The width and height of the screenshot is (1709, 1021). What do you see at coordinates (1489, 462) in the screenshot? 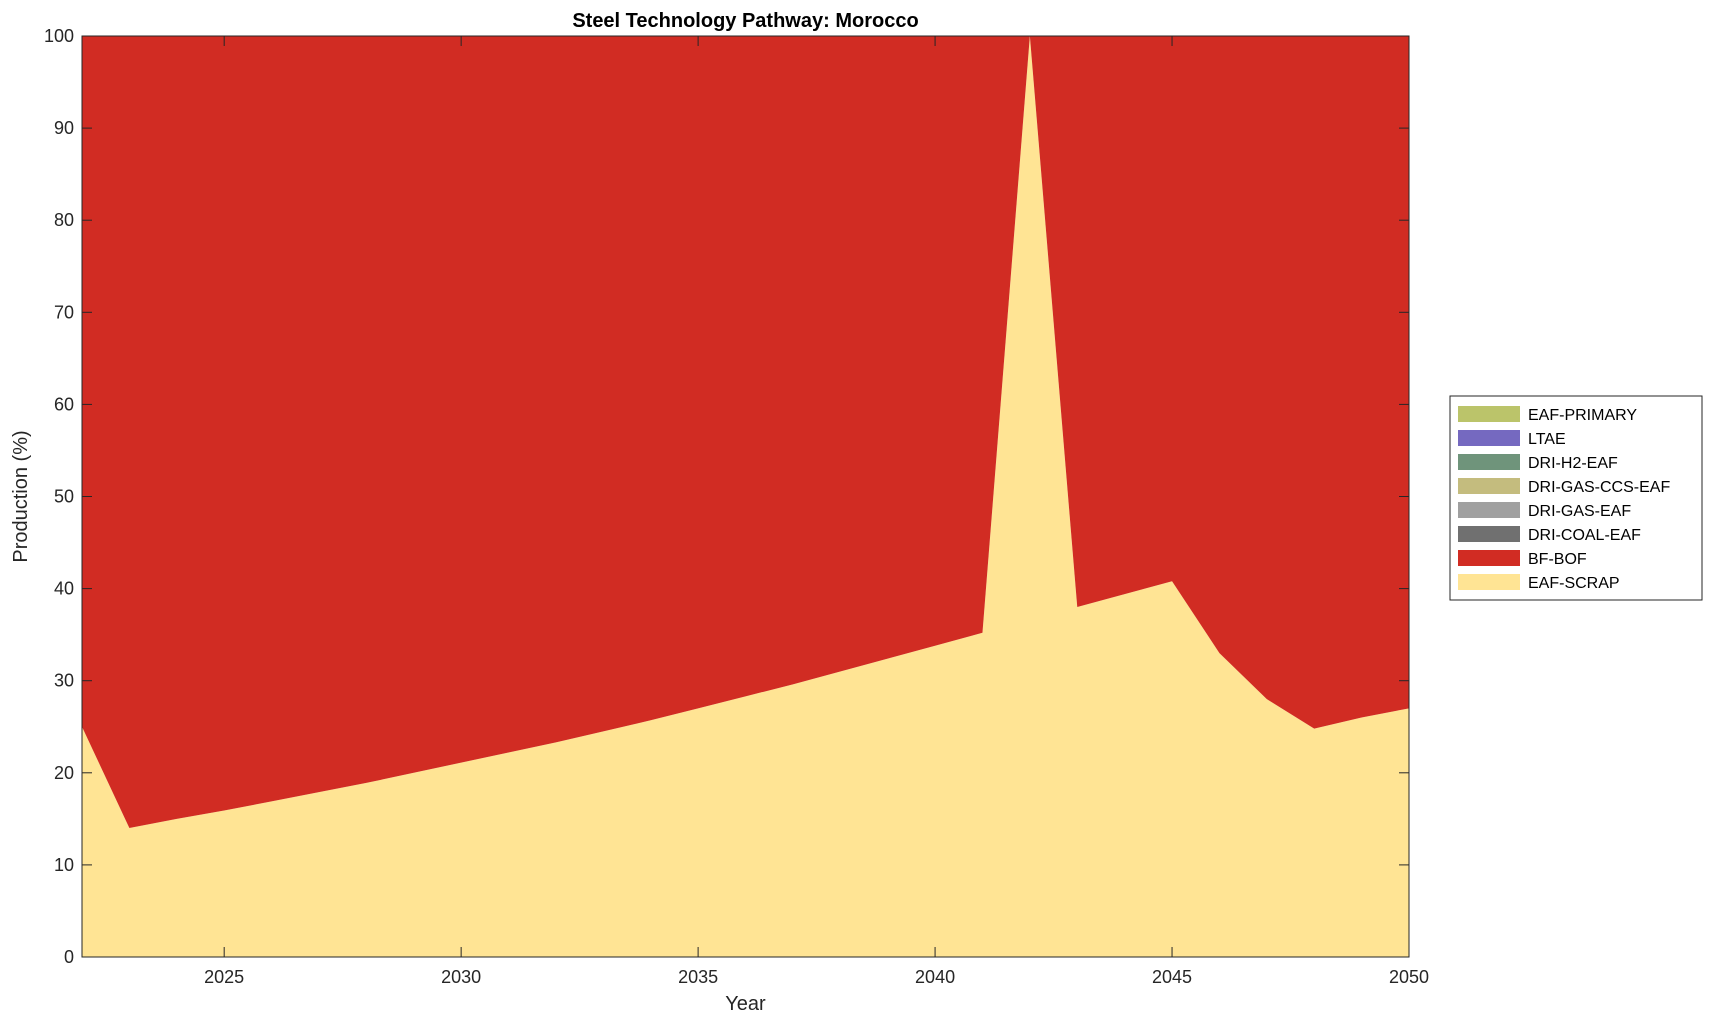
I see `legend-swatch-dri-h2-eaf` at bounding box center [1489, 462].